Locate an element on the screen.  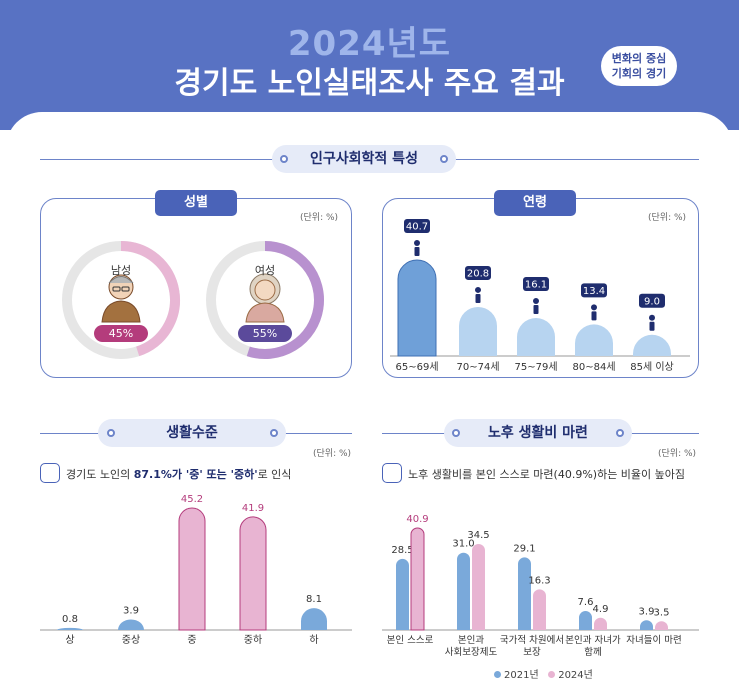
slogan-line-1: 변화의 중심 is located at coordinates (639, 58).